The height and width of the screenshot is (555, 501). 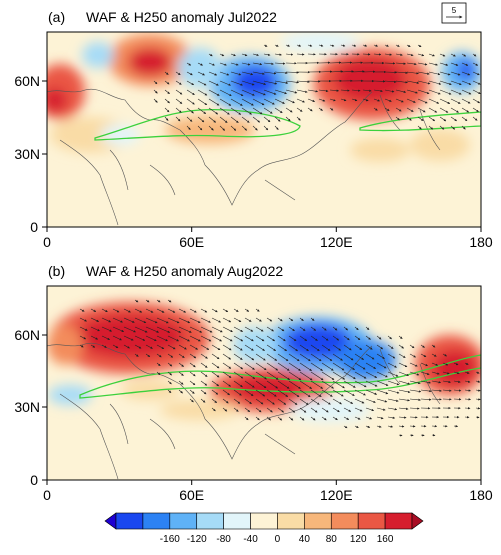 What do you see at coordinates (332, 539) in the screenshot?
I see `colorbar-tick-label: 80` at bounding box center [332, 539].